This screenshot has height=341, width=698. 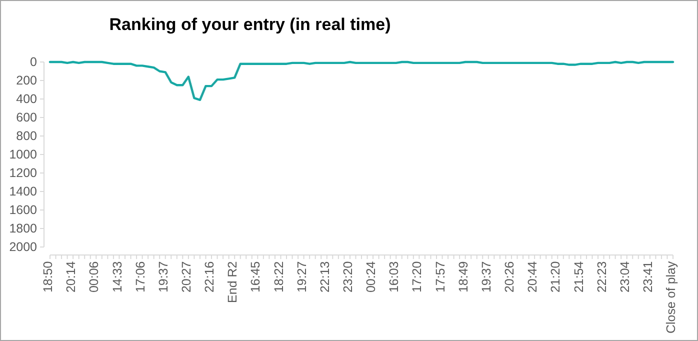 What do you see at coordinates (27, 81) in the screenshot?
I see `y-tick-label: 200` at bounding box center [27, 81].